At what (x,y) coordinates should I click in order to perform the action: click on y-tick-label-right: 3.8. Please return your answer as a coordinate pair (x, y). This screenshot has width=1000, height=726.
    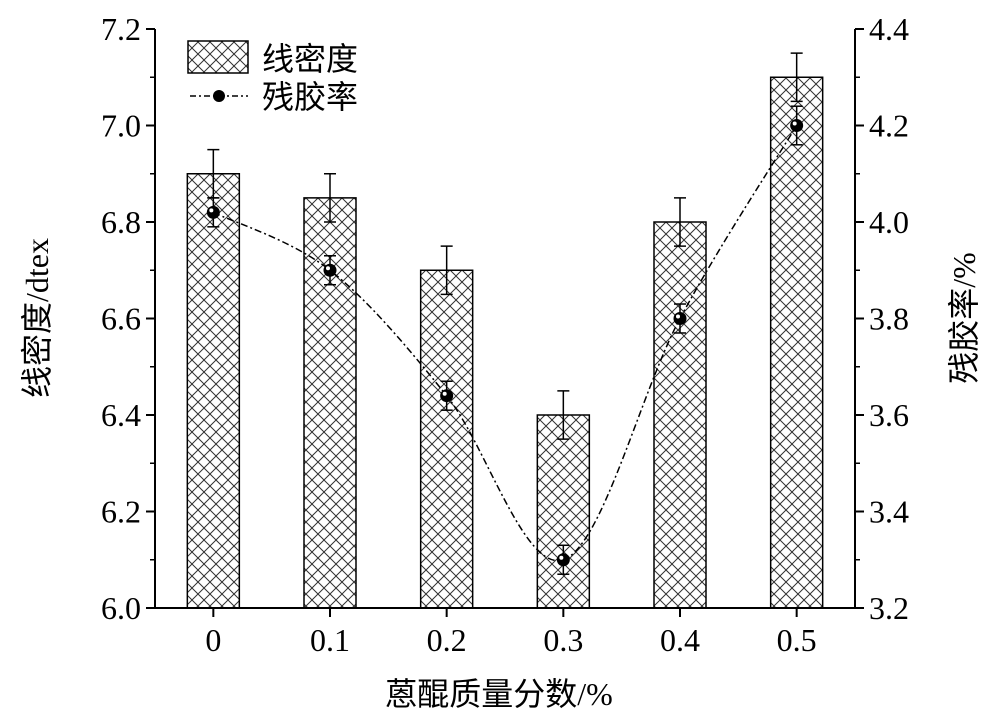
    Looking at the image, I should click on (889, 319).